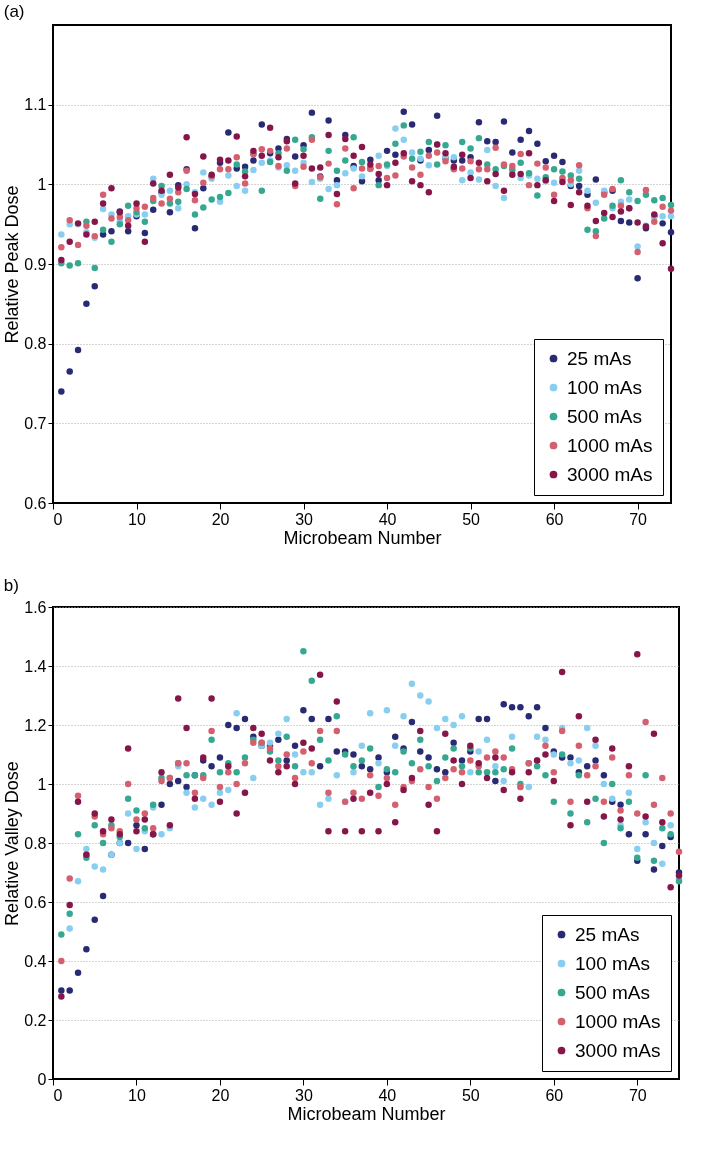  Describe the element at coordinates (35, 961) in the screenshot. I see `y-tick-label: 0.4` at that location.